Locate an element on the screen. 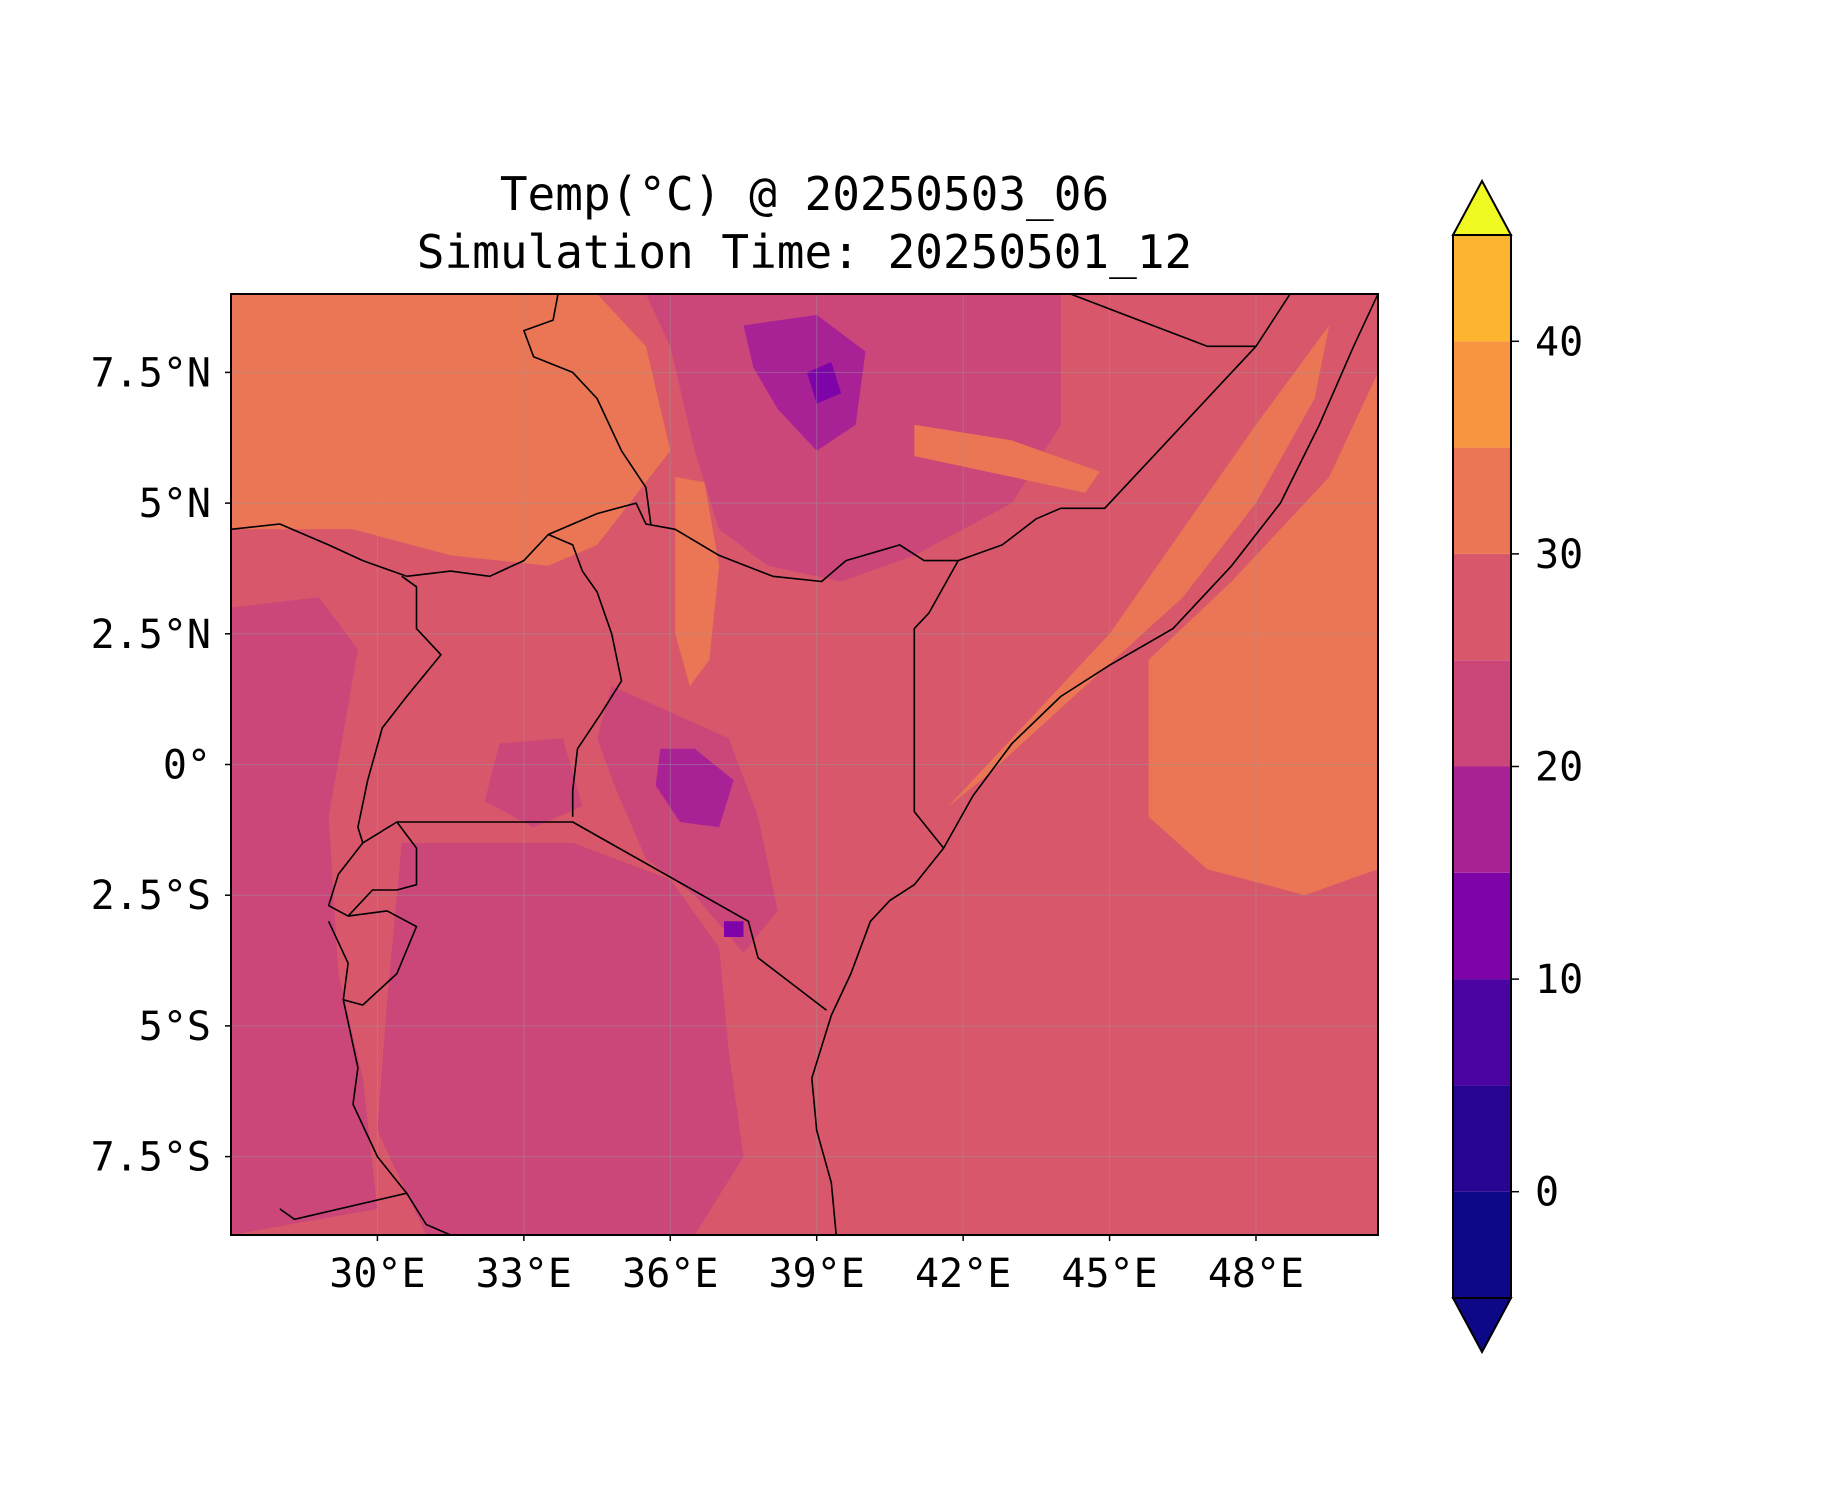  region-sudan-hot-zone is located at coordinates (451, 430).